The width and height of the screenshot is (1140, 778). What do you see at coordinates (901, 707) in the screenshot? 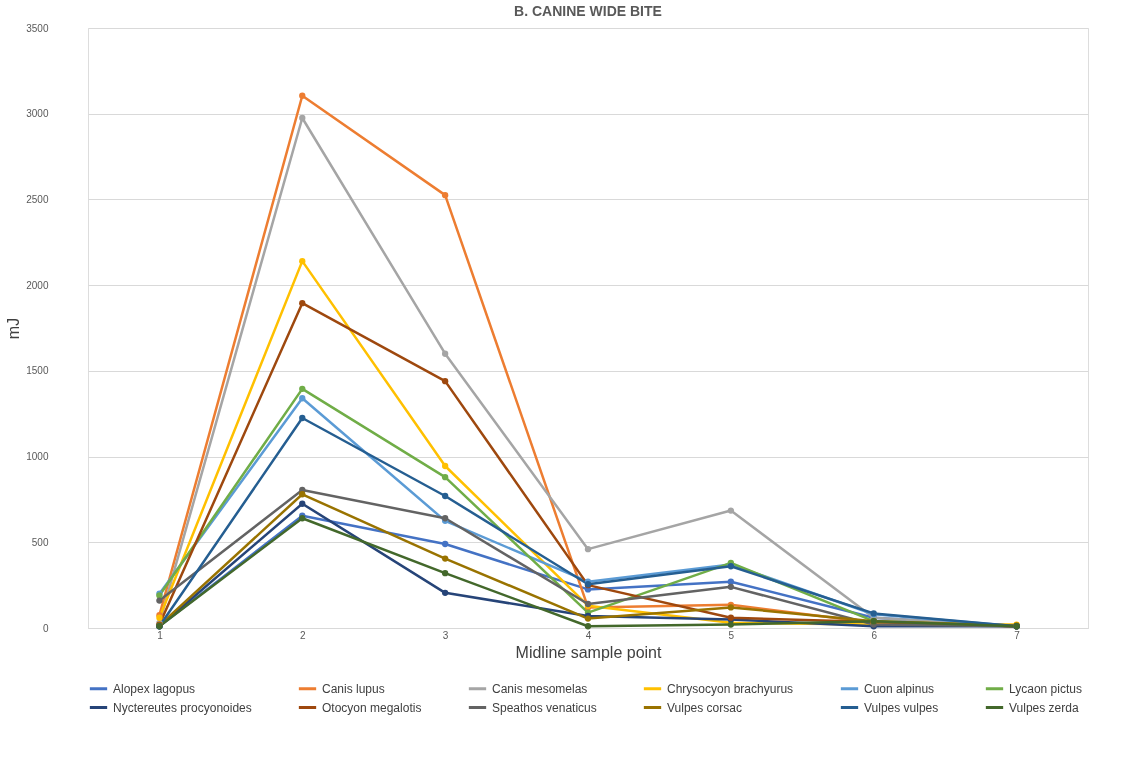
I see `legend-label: Vulpes vulpes` at bounding box center [901, 707].